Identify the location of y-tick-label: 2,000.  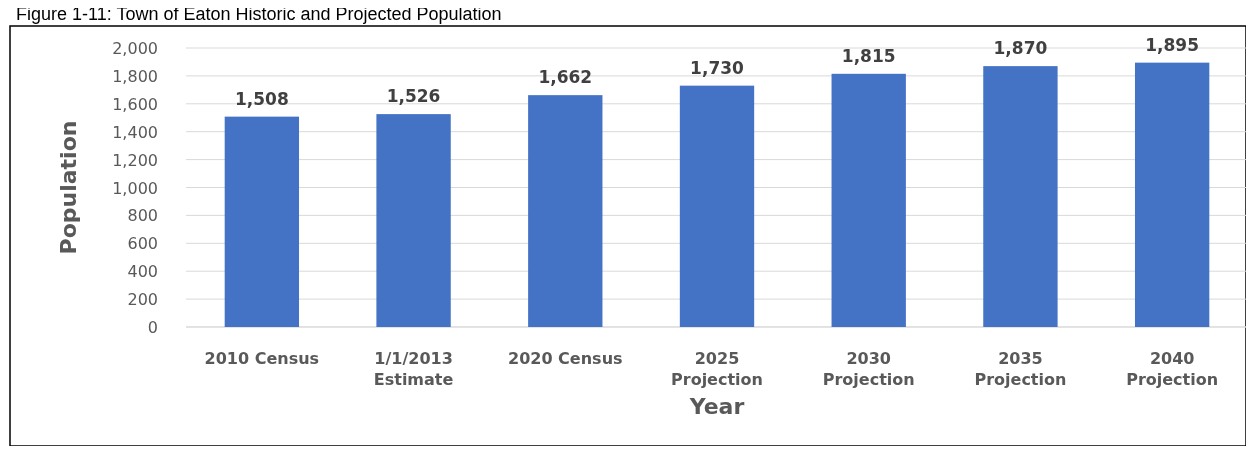
(135, 48).